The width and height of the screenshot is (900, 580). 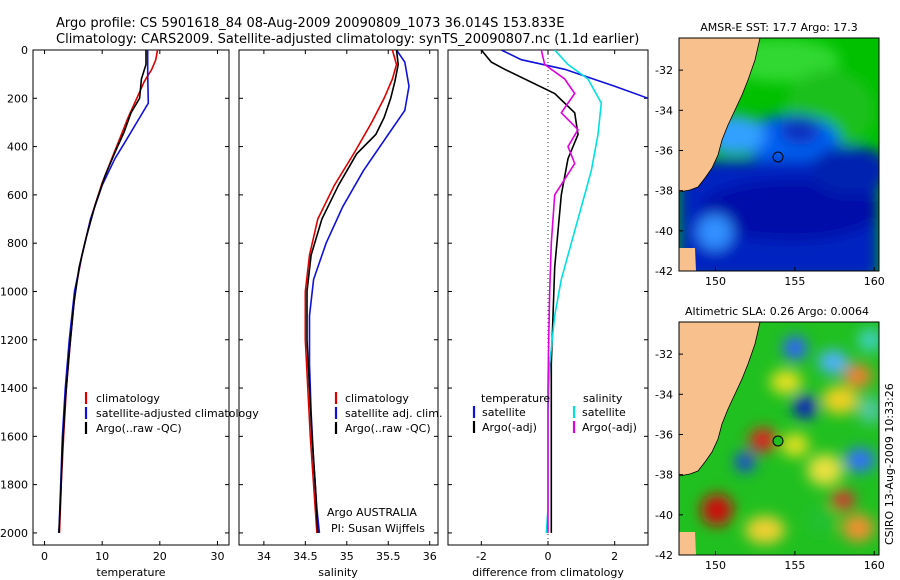 What do you see at coordinates (160, 556) in the screenshot?
I see `x-tick-label: 20` at bounding box center [160, 556].